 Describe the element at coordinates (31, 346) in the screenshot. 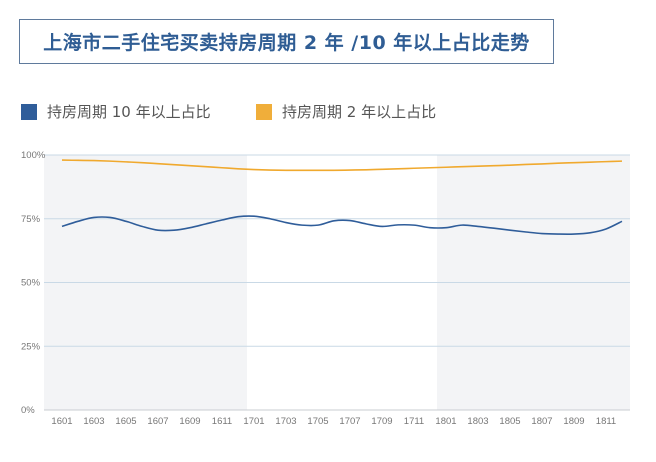

I see `y-tick-label: 25%` at that location.